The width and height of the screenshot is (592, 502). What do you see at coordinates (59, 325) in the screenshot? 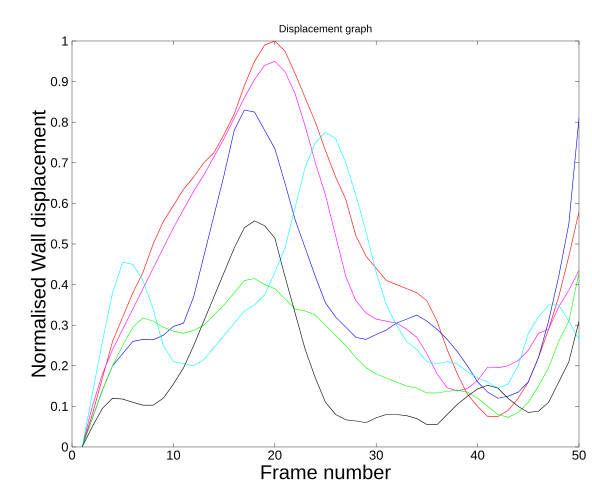
I see `y-tick-label: 0.3` at bounding box center [59, 325].